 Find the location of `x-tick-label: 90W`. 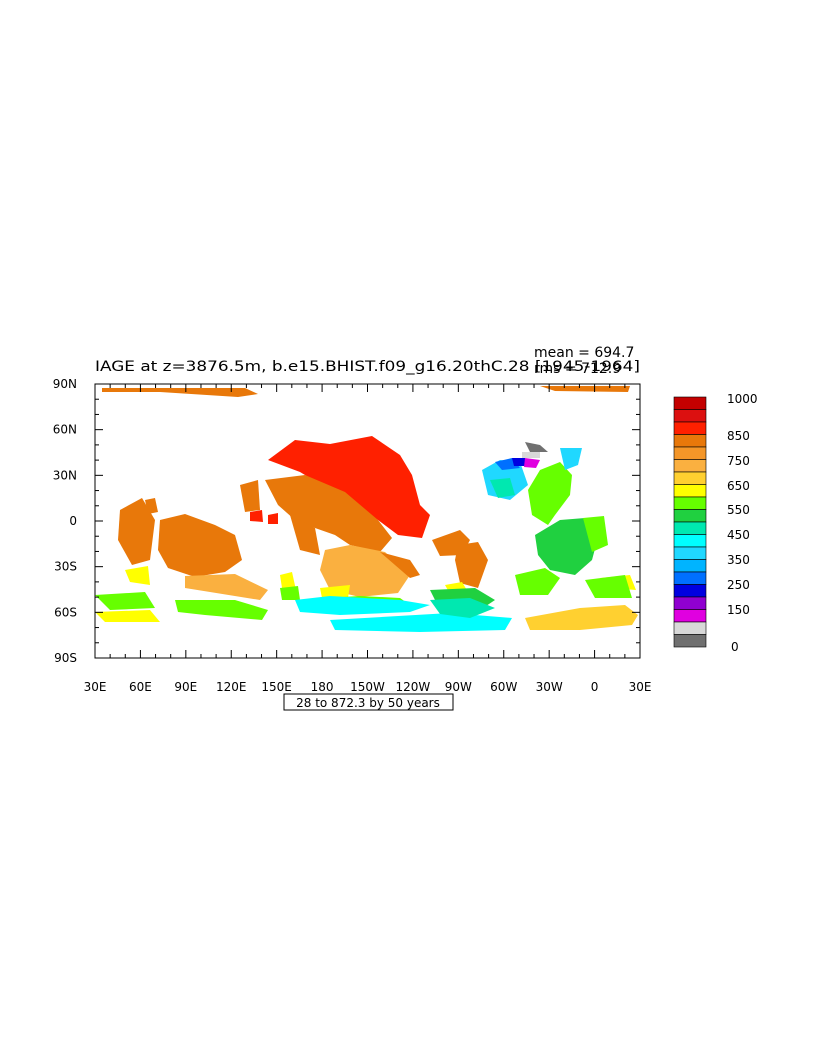

x-tick-label: 90W is located at coordinates (458, 687).